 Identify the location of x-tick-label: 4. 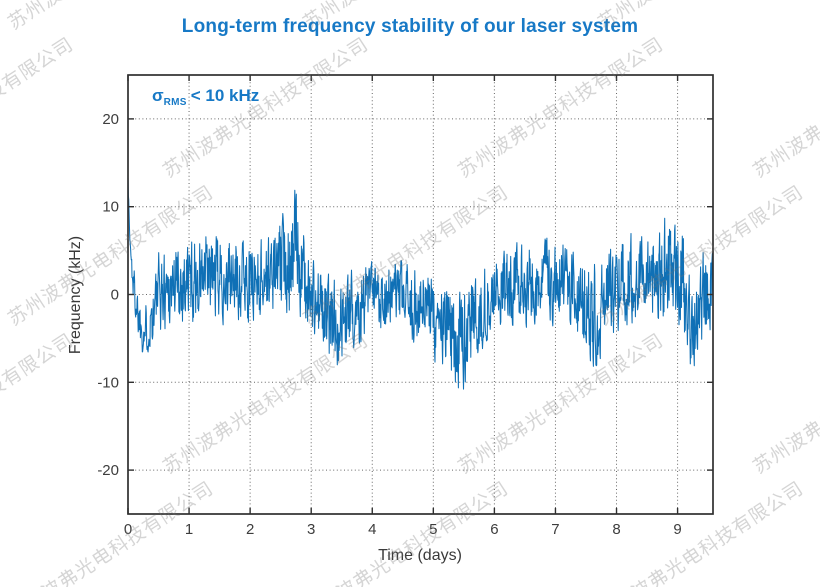
(372, 529).